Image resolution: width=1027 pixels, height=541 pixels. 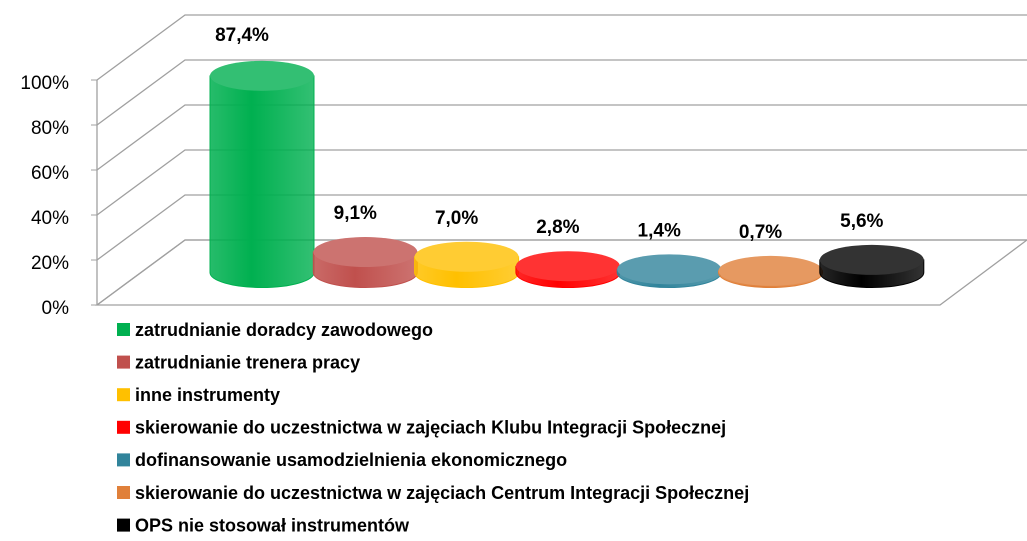 I want to click on value-label: 0,7%, so click(x=760, y=232).